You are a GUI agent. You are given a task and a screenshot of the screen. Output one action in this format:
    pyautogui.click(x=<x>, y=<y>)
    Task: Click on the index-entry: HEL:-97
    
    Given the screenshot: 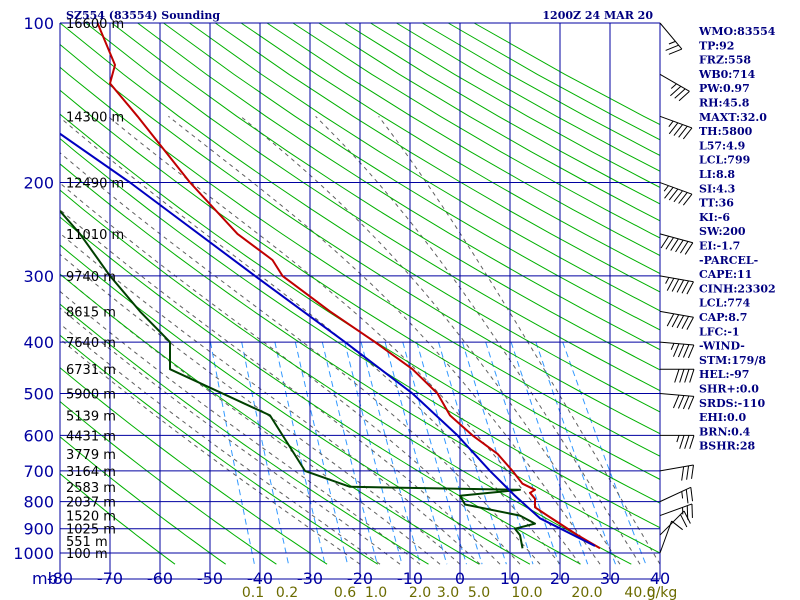 What is the action you would take?
    pyautogui.click(x=724, y=374)
    